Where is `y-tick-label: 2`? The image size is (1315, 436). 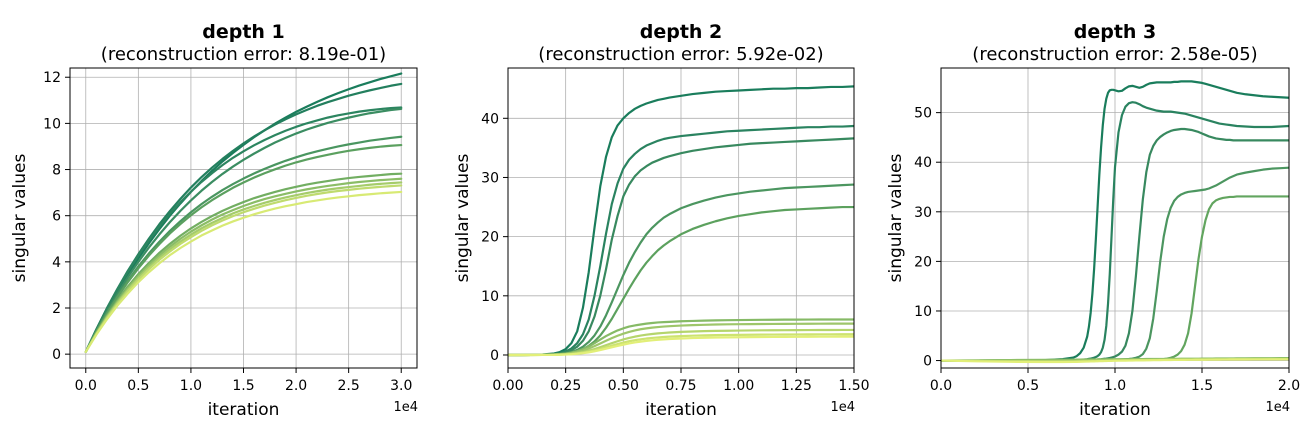 y-tick-label: 2 is located at coordinates (56, 309).